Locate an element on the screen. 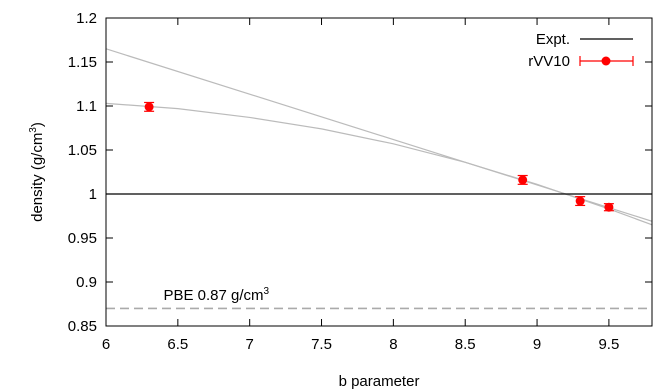  y-tick-label: 1.2 is located at coordinates (86, 18).